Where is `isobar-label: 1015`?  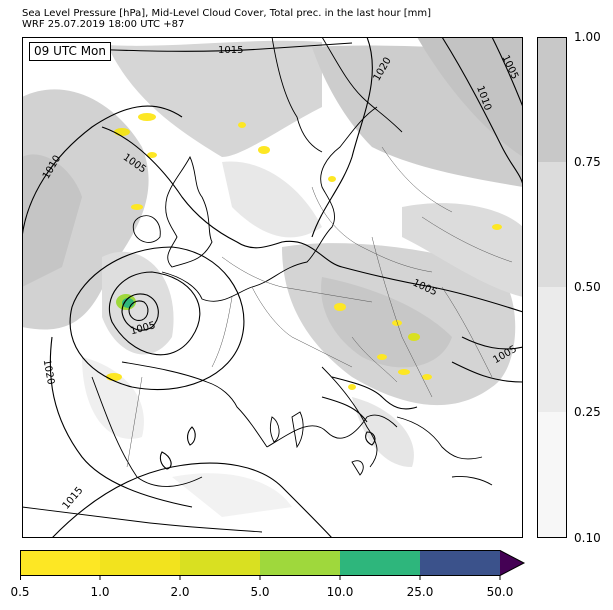
isobar-label: 1015 is located at coordinates (230, 50).